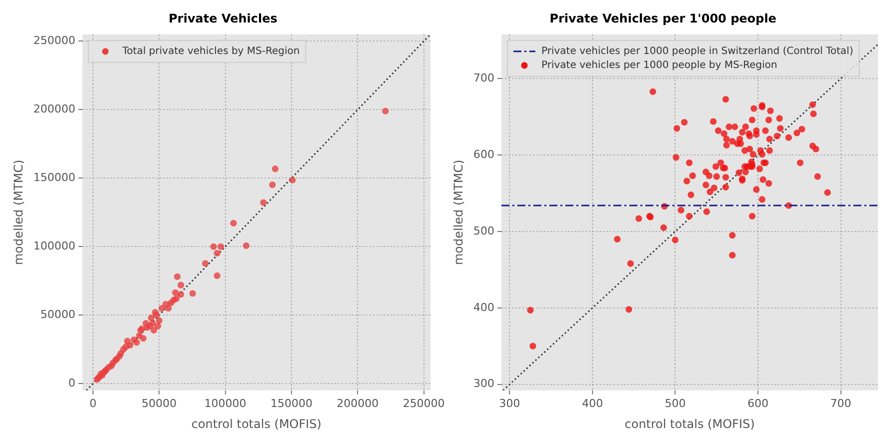 The width and height of the screenshot is (896, 444). What do you see at coordinates (483, 231) in the screenshot?
I see `y-tick-label: 500` at bounding box center [483, 231].